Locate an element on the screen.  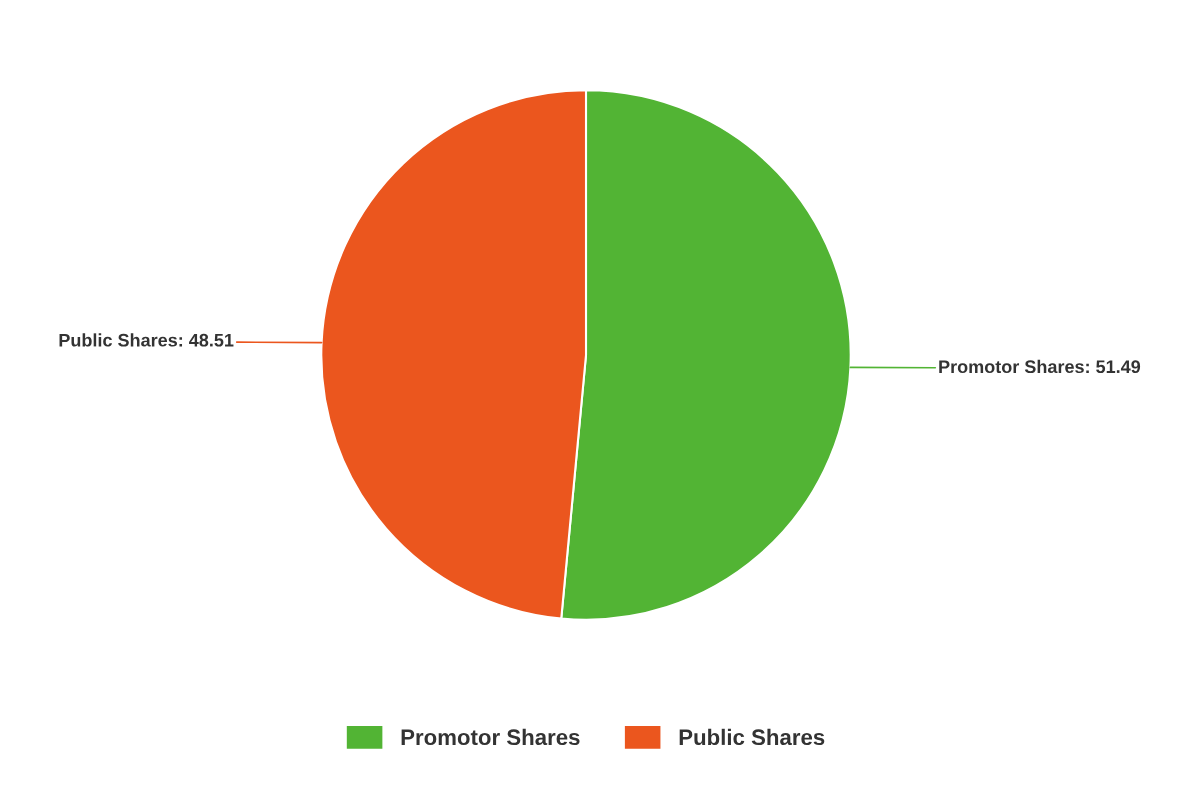
legend-label: Promotor Shares is located at coordinates (490, 737).